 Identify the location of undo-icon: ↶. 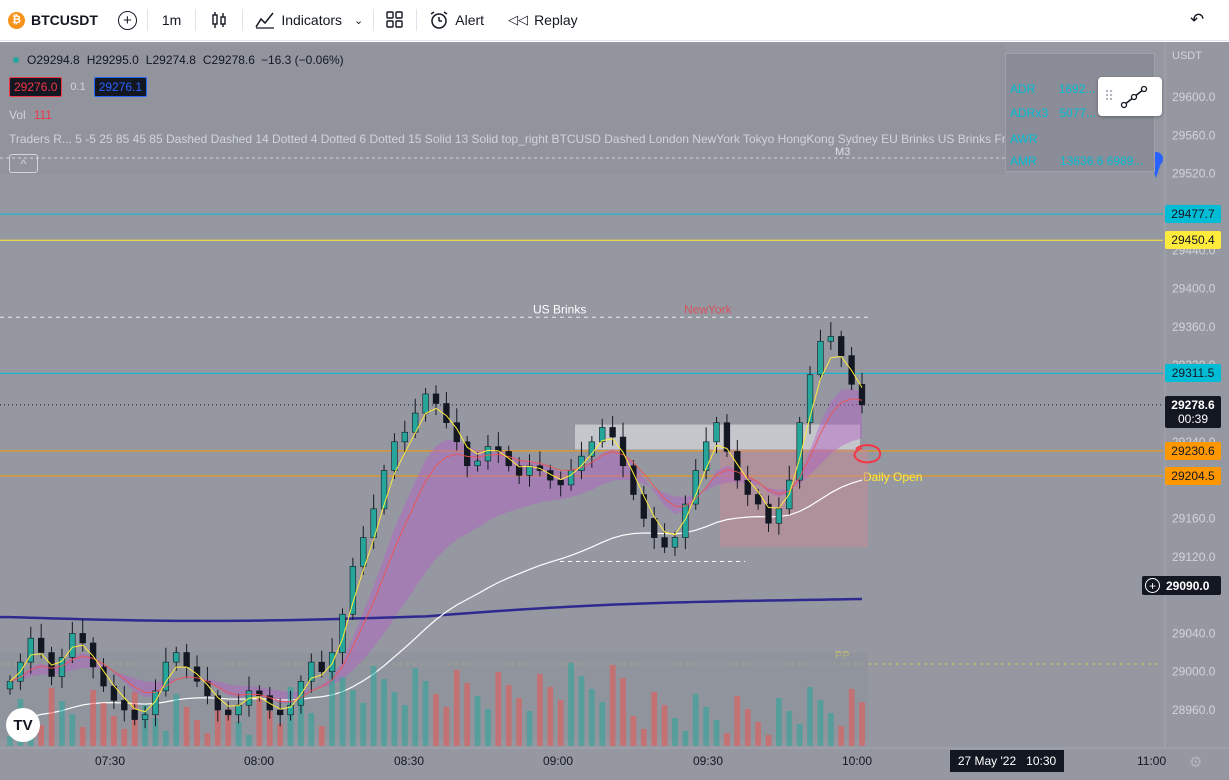
(1197, 19).